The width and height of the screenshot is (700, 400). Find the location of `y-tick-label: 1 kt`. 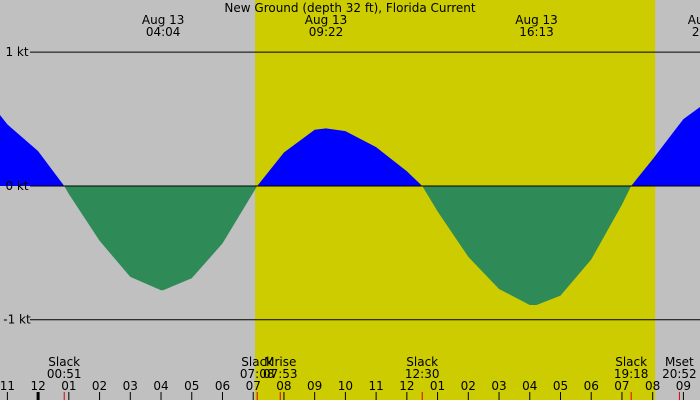

y-tick-label: 1 kt is located at coordinates (16, 52).